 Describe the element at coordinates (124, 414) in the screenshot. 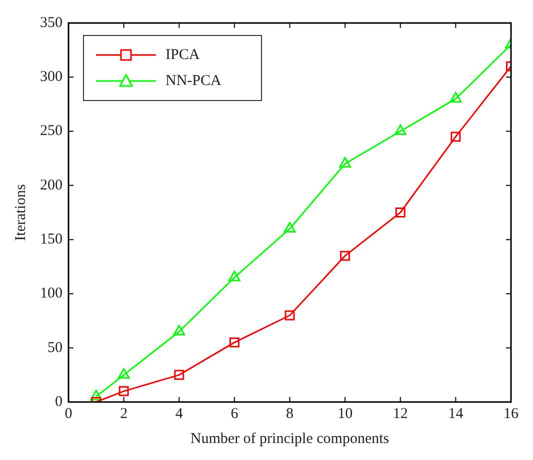

I see `x-tick-label: 2` at that location.